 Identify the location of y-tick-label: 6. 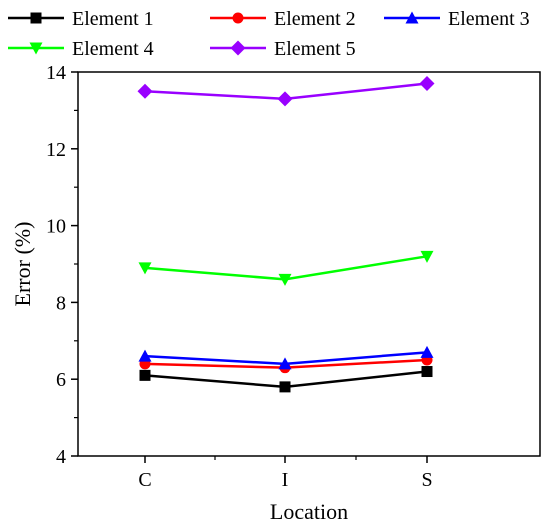
(61, 380).